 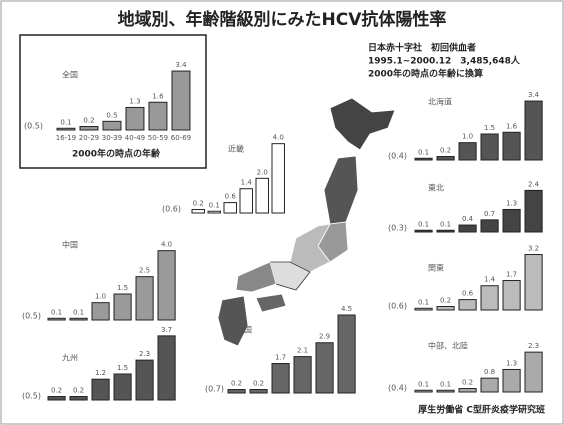 I want to click on x-tick-label: 30-39, so click(x=112, y=138).